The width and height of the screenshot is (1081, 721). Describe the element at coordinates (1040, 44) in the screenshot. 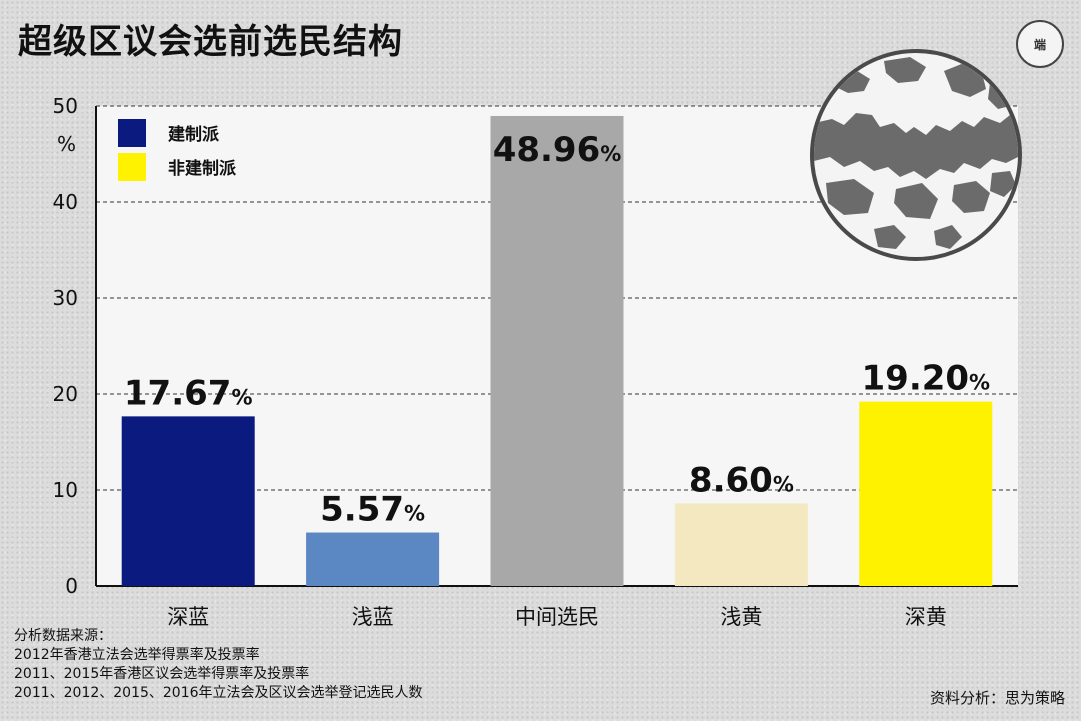

I see `logo-icon: 端` at that location.